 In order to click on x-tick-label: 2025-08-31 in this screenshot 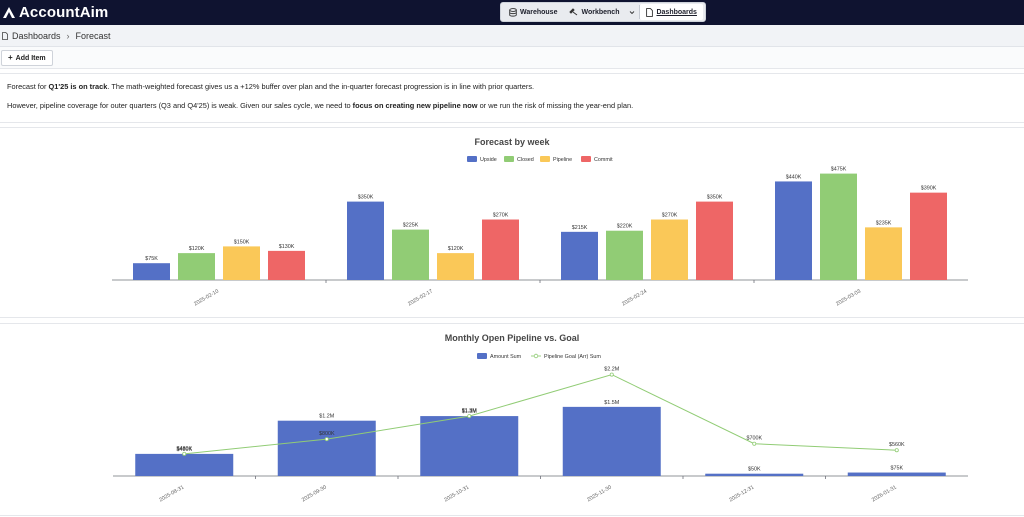, I will do `click(171, 494)`.